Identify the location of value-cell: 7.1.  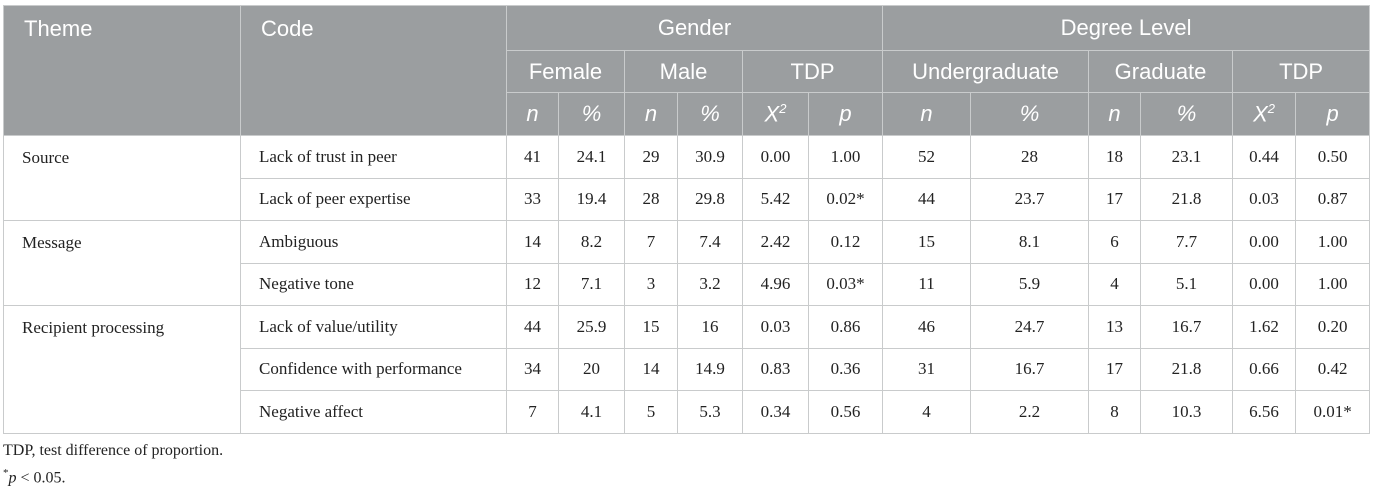
(591, 284).